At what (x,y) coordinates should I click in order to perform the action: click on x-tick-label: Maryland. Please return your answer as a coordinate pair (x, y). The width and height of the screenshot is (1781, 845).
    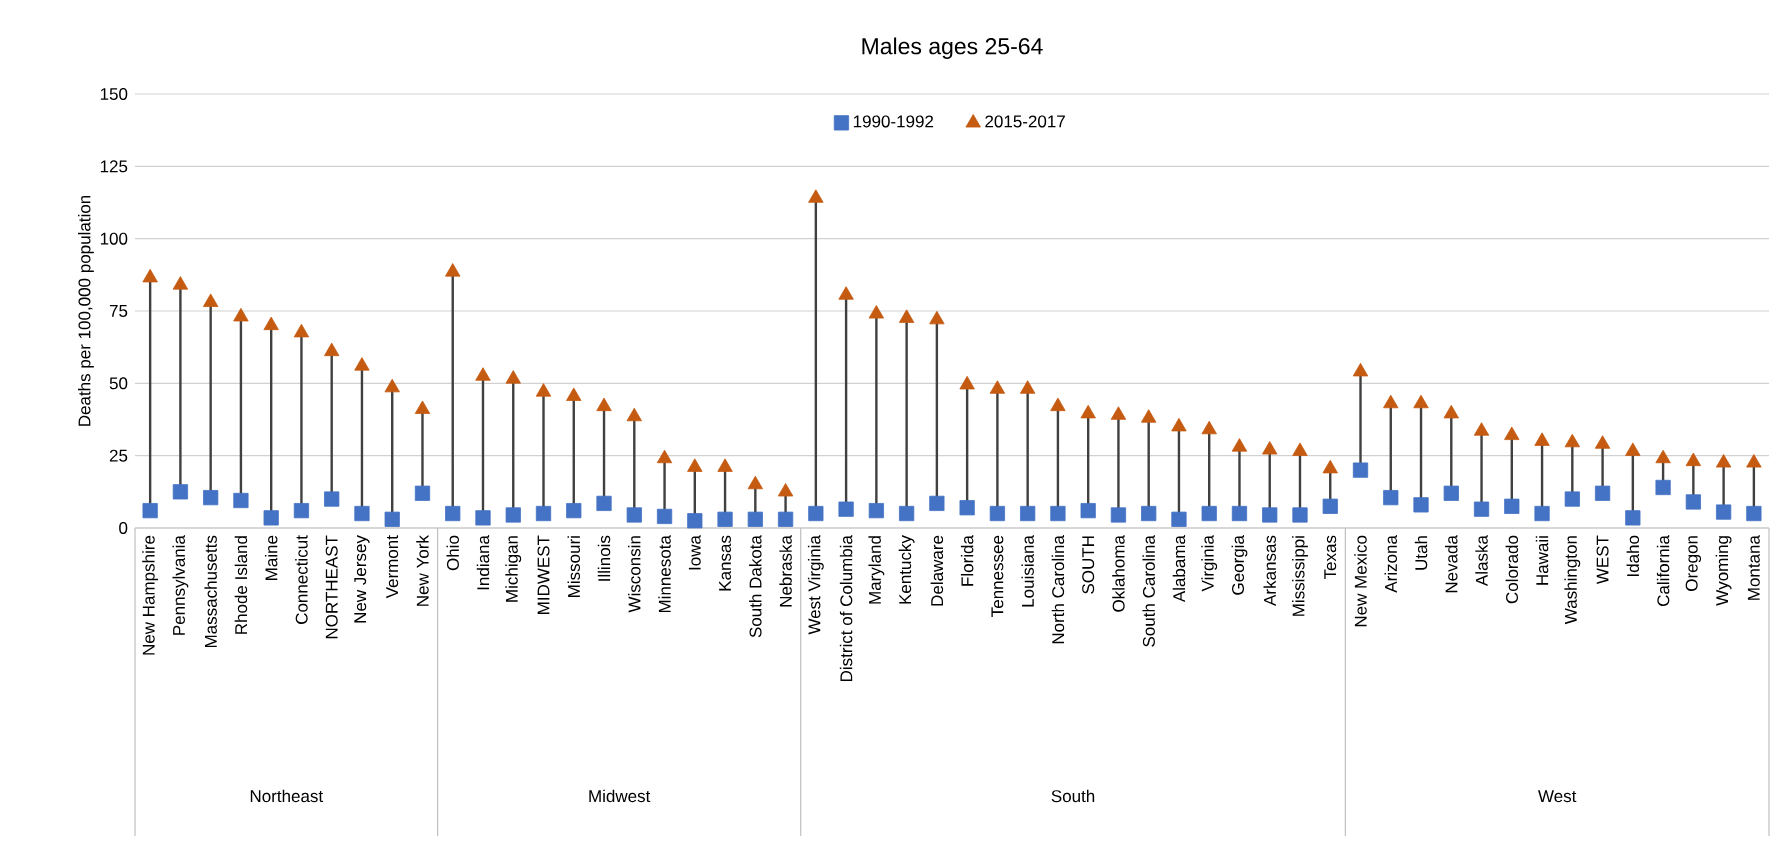
    Looking at the image, I should click on (876, 570).